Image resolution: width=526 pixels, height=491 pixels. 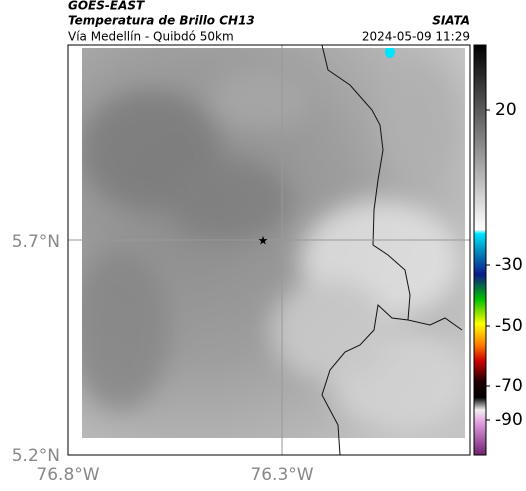 What do you see at coordinates (416, 37) in the screenshot?
I see `datetime: 2024-05-09 11:29` at bounding box center [416, 37].